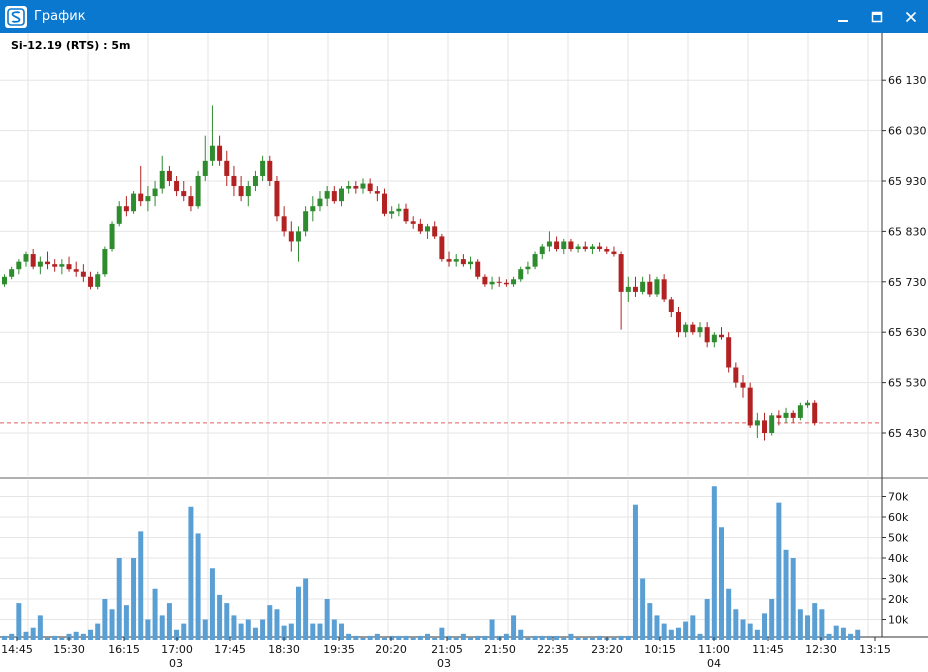  Describe the element at coordinates (898, 517) in the screenshot. I see `volume-axis-label: 60k` at that location.